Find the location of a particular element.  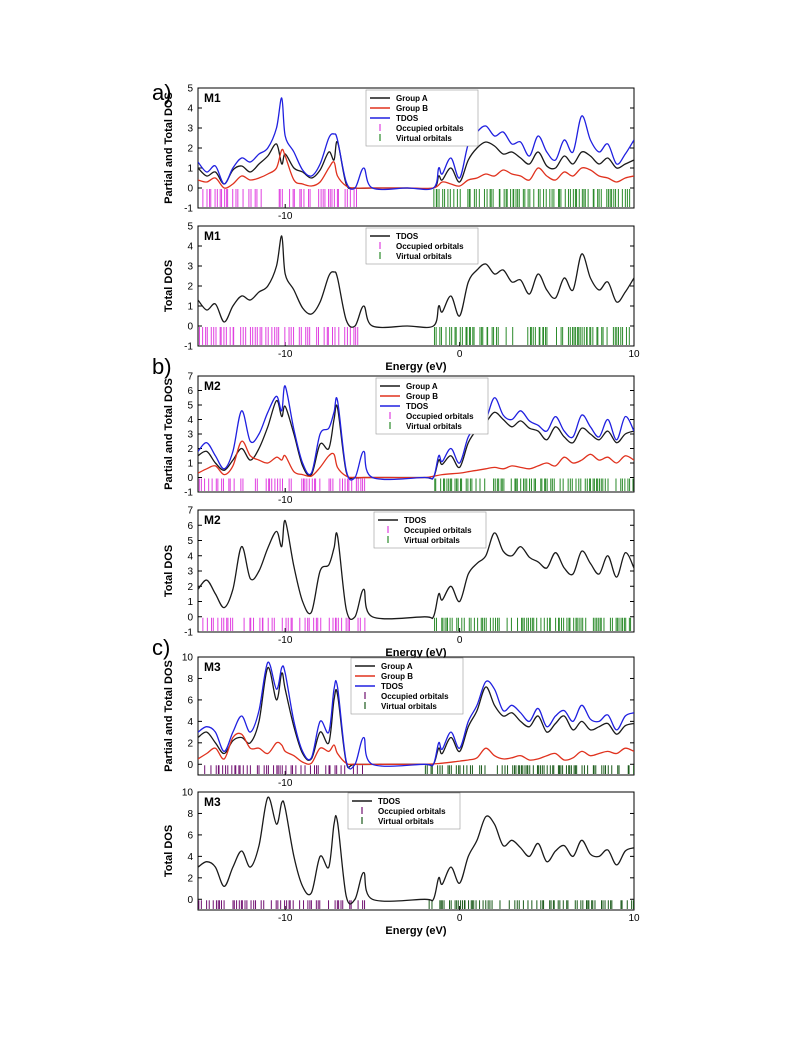

y-axis-title: Partial and Total DOS is located at coordinates (169, 716).